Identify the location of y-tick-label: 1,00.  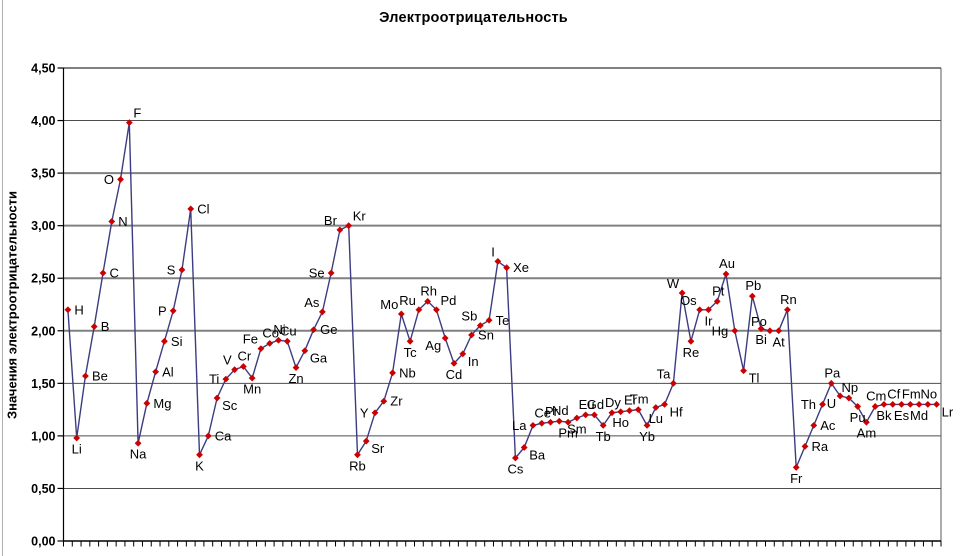
(43, 436).